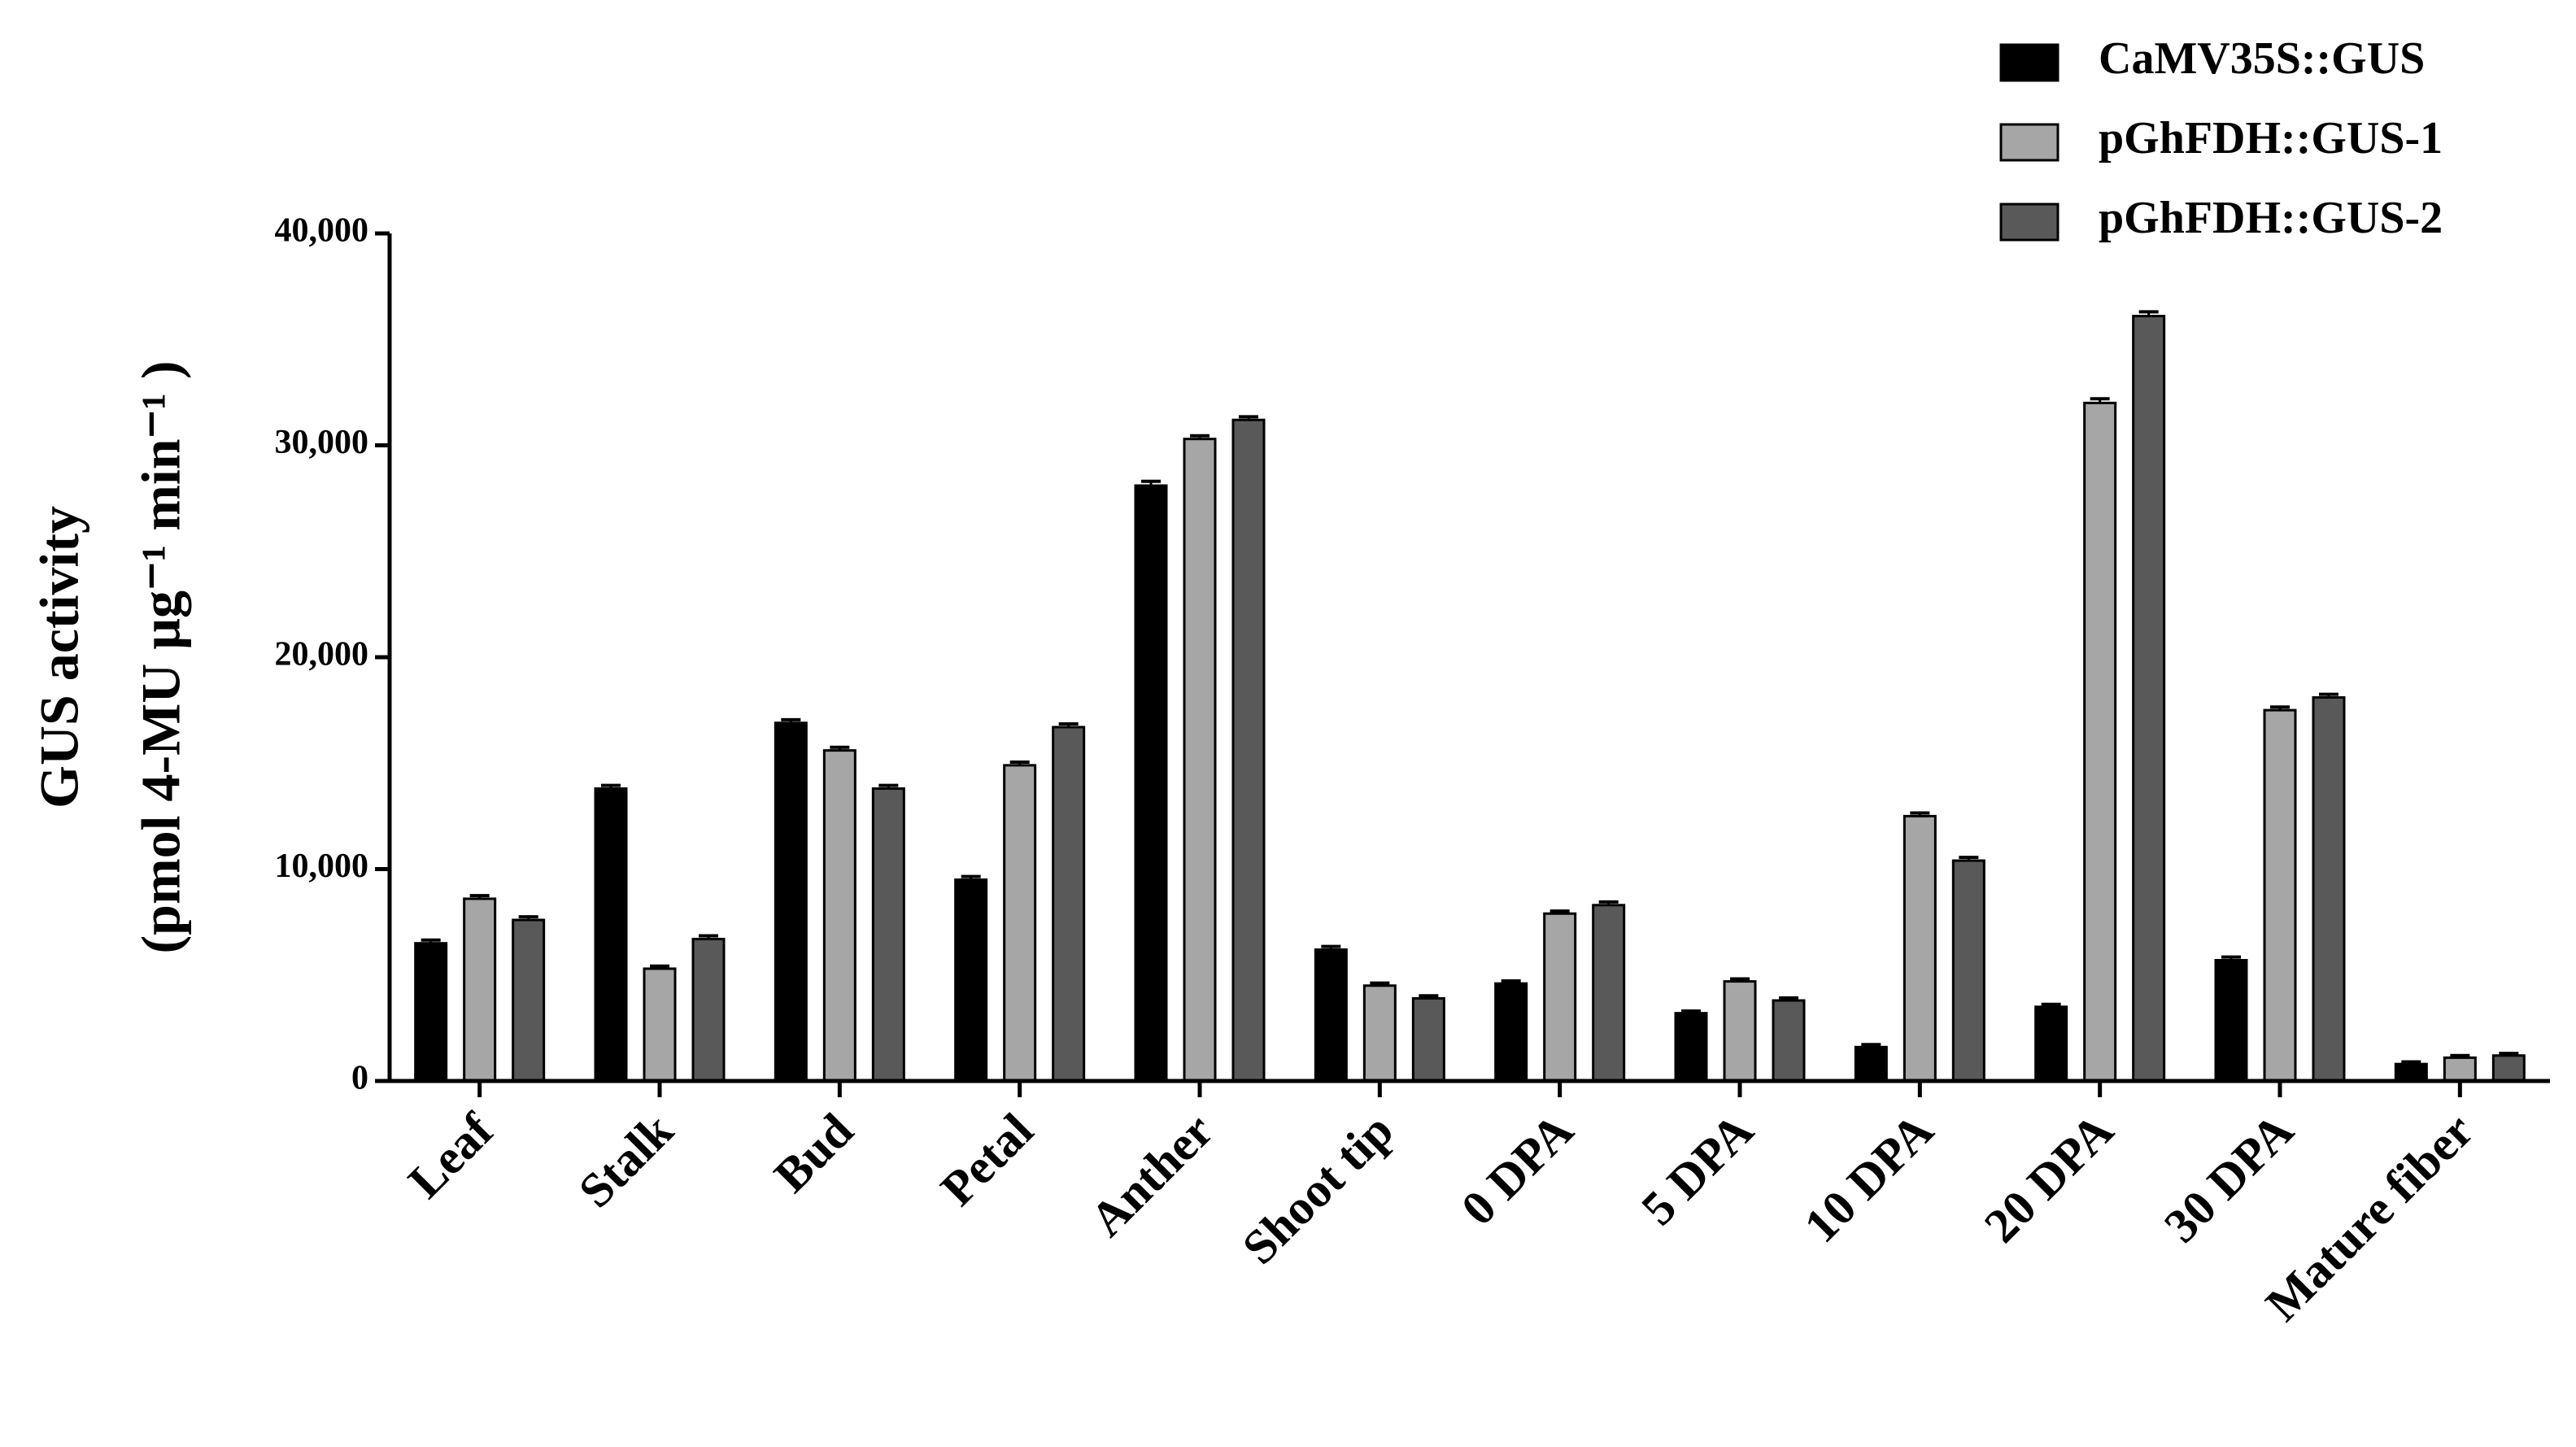  I want to click on x-tick-label: Shoot tip, so click(1318, 1189).